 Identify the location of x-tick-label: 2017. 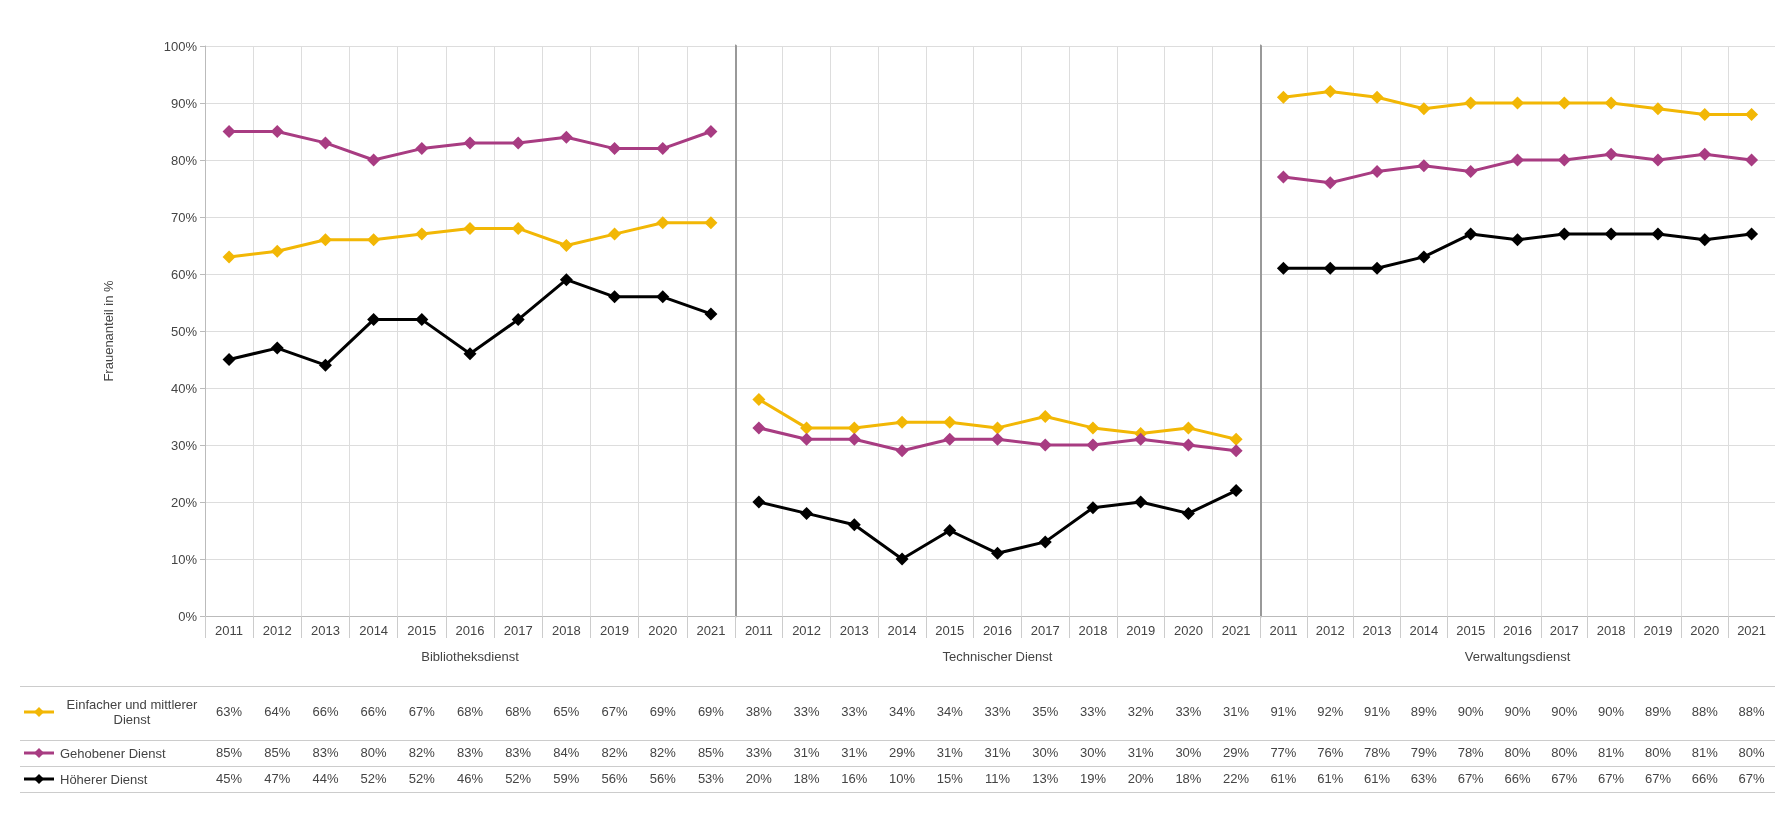
(518, 630).